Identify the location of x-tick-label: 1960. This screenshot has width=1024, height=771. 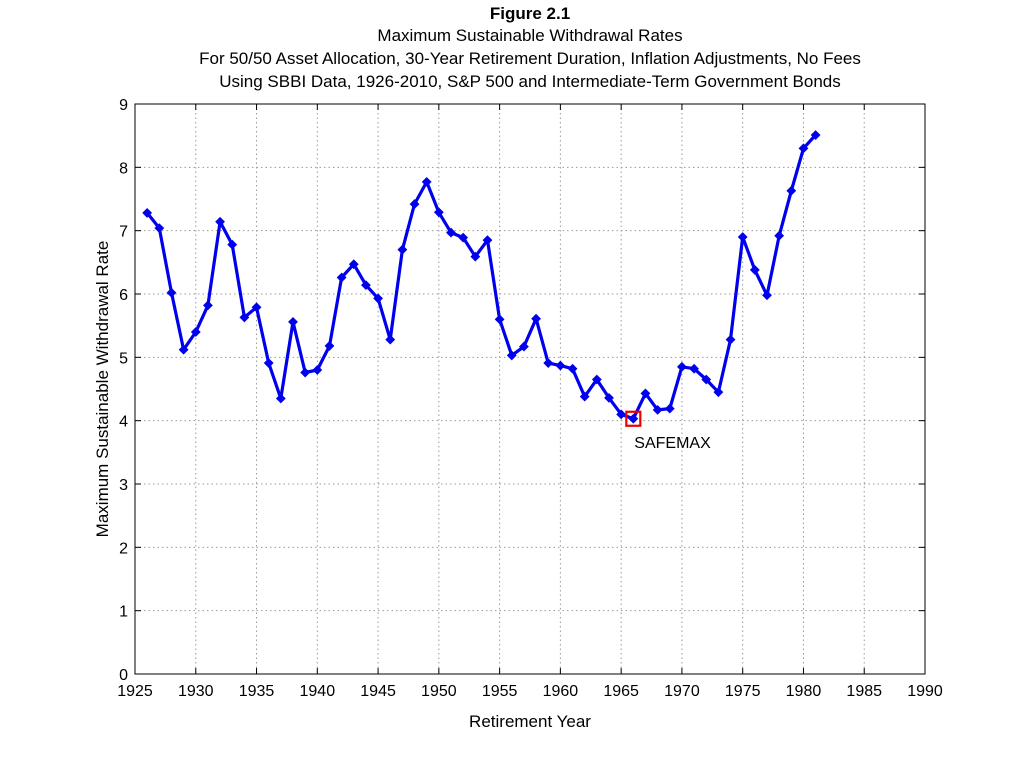
(561, 691).